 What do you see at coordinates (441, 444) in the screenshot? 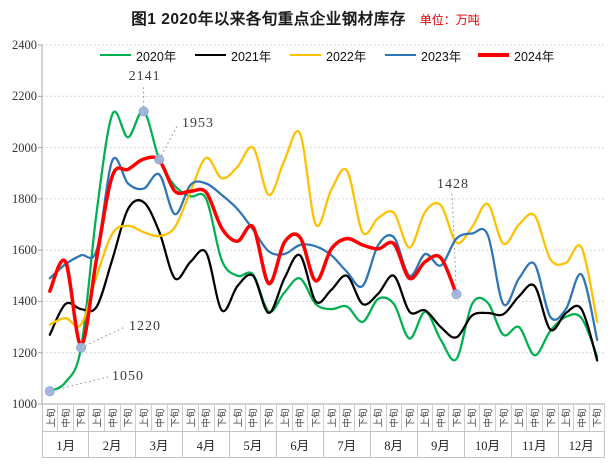
I see `x-month-label: 9月` at bounding box center [441, 444].